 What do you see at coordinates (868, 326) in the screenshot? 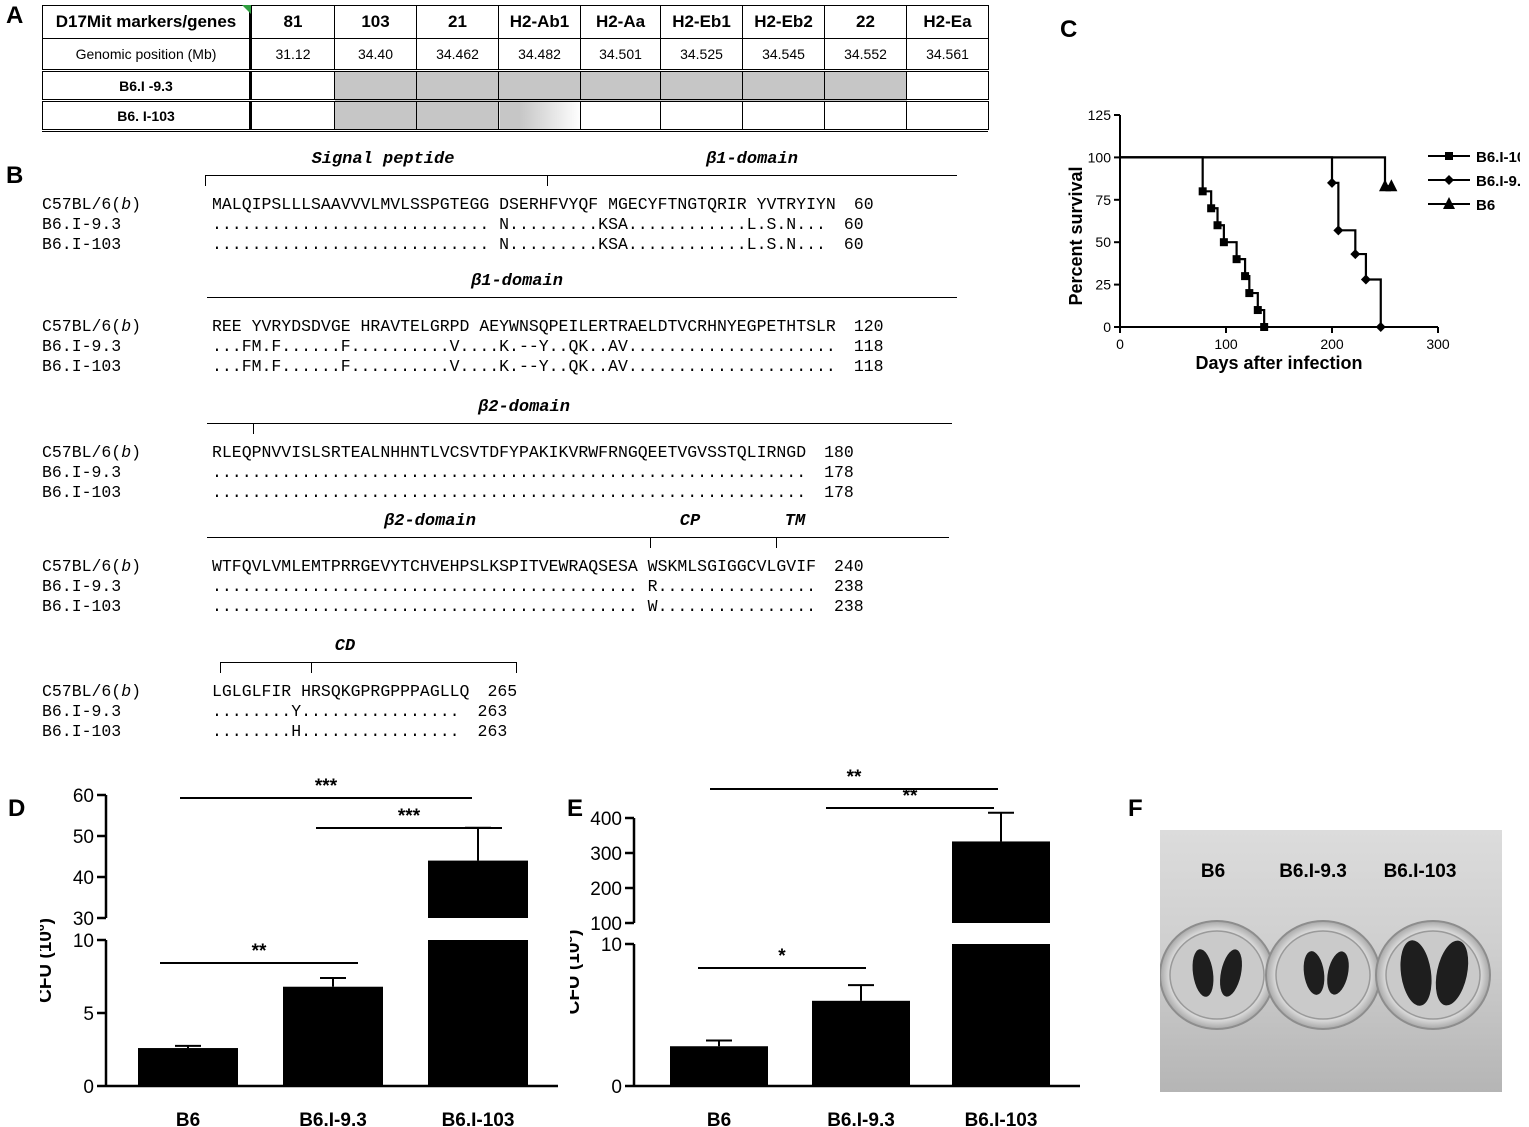
I see `residue-count: 120` at bounding box center [868, 326].